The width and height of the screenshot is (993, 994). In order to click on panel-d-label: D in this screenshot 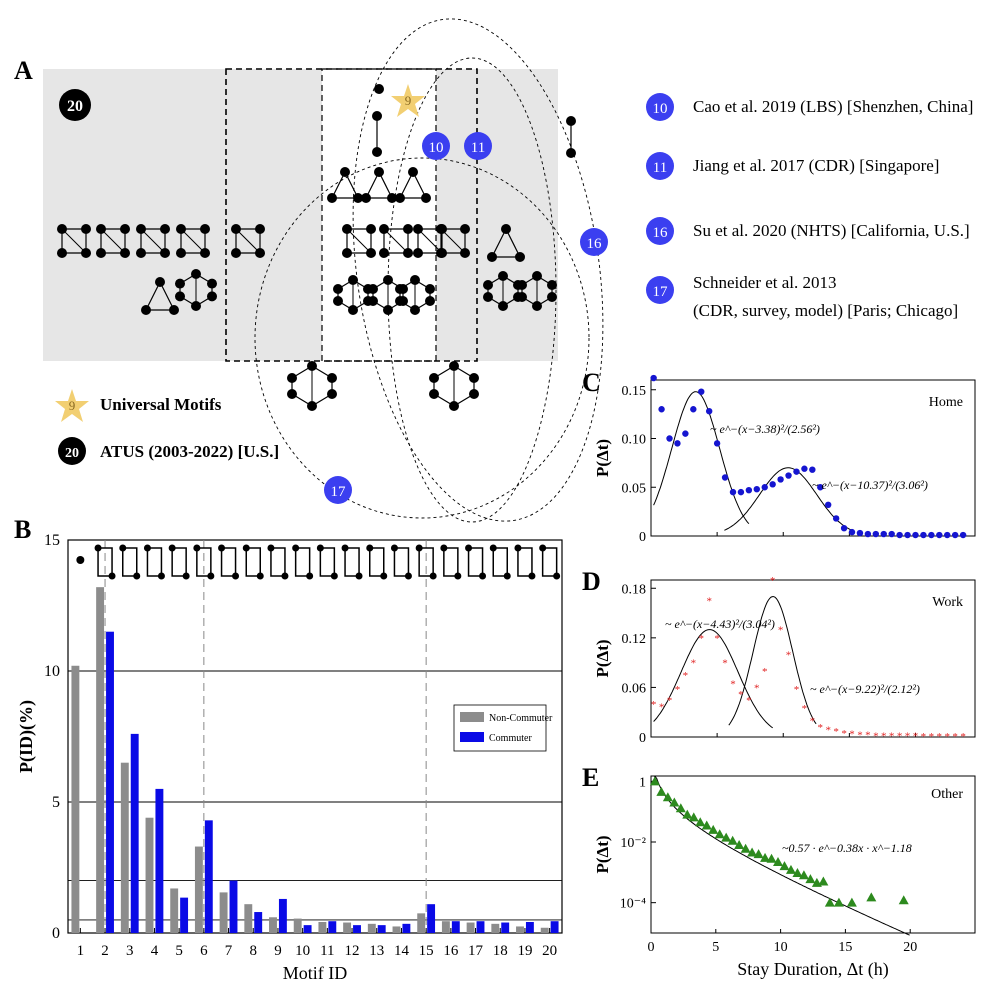, I will do `click(591, 581)`.